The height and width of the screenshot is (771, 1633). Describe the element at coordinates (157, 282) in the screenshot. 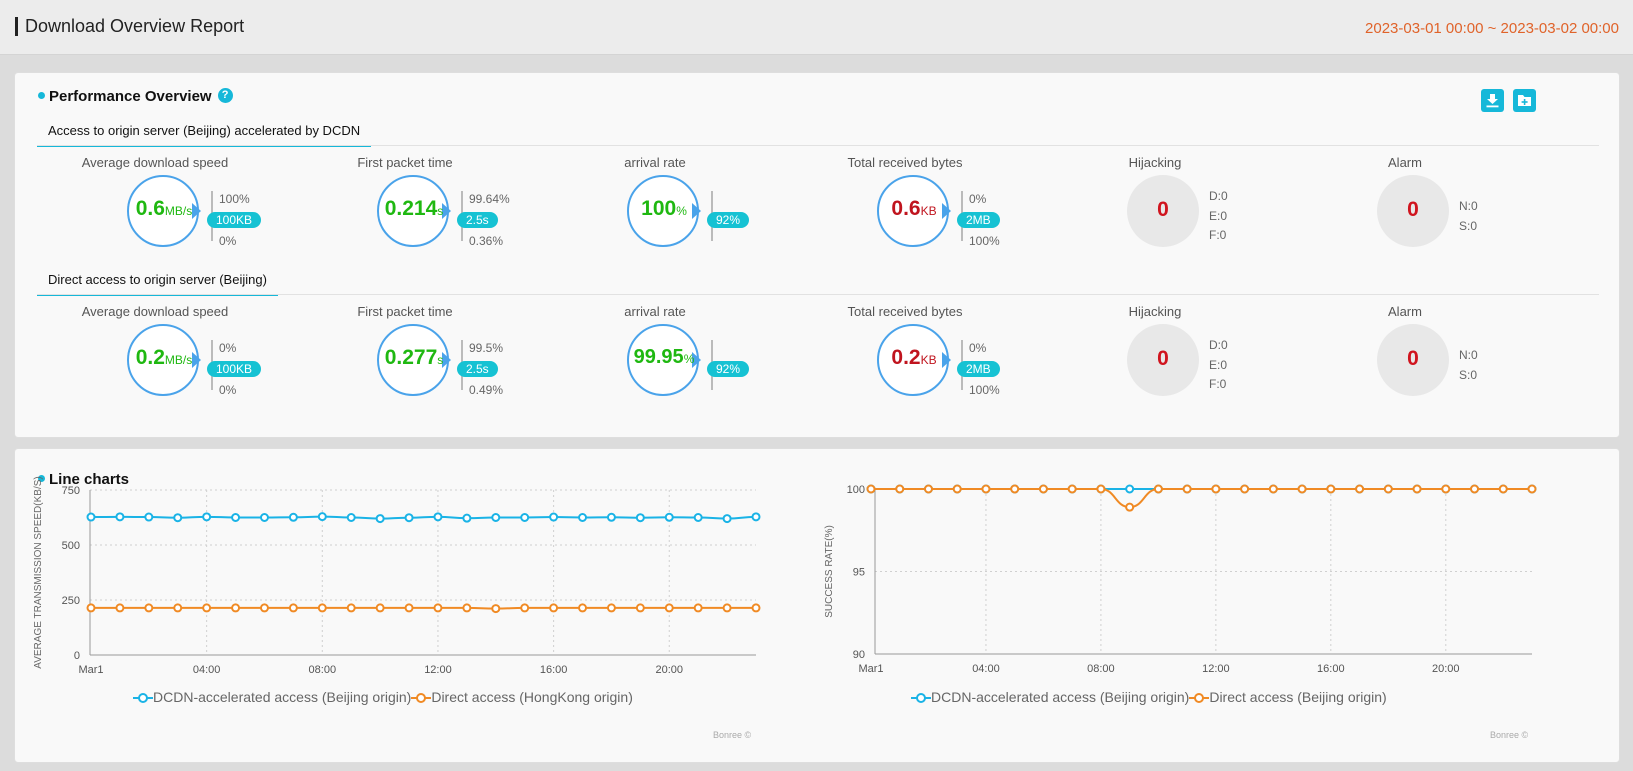

I see `tab-direct-access: Direct access to origin server (Beijing)` at that location.